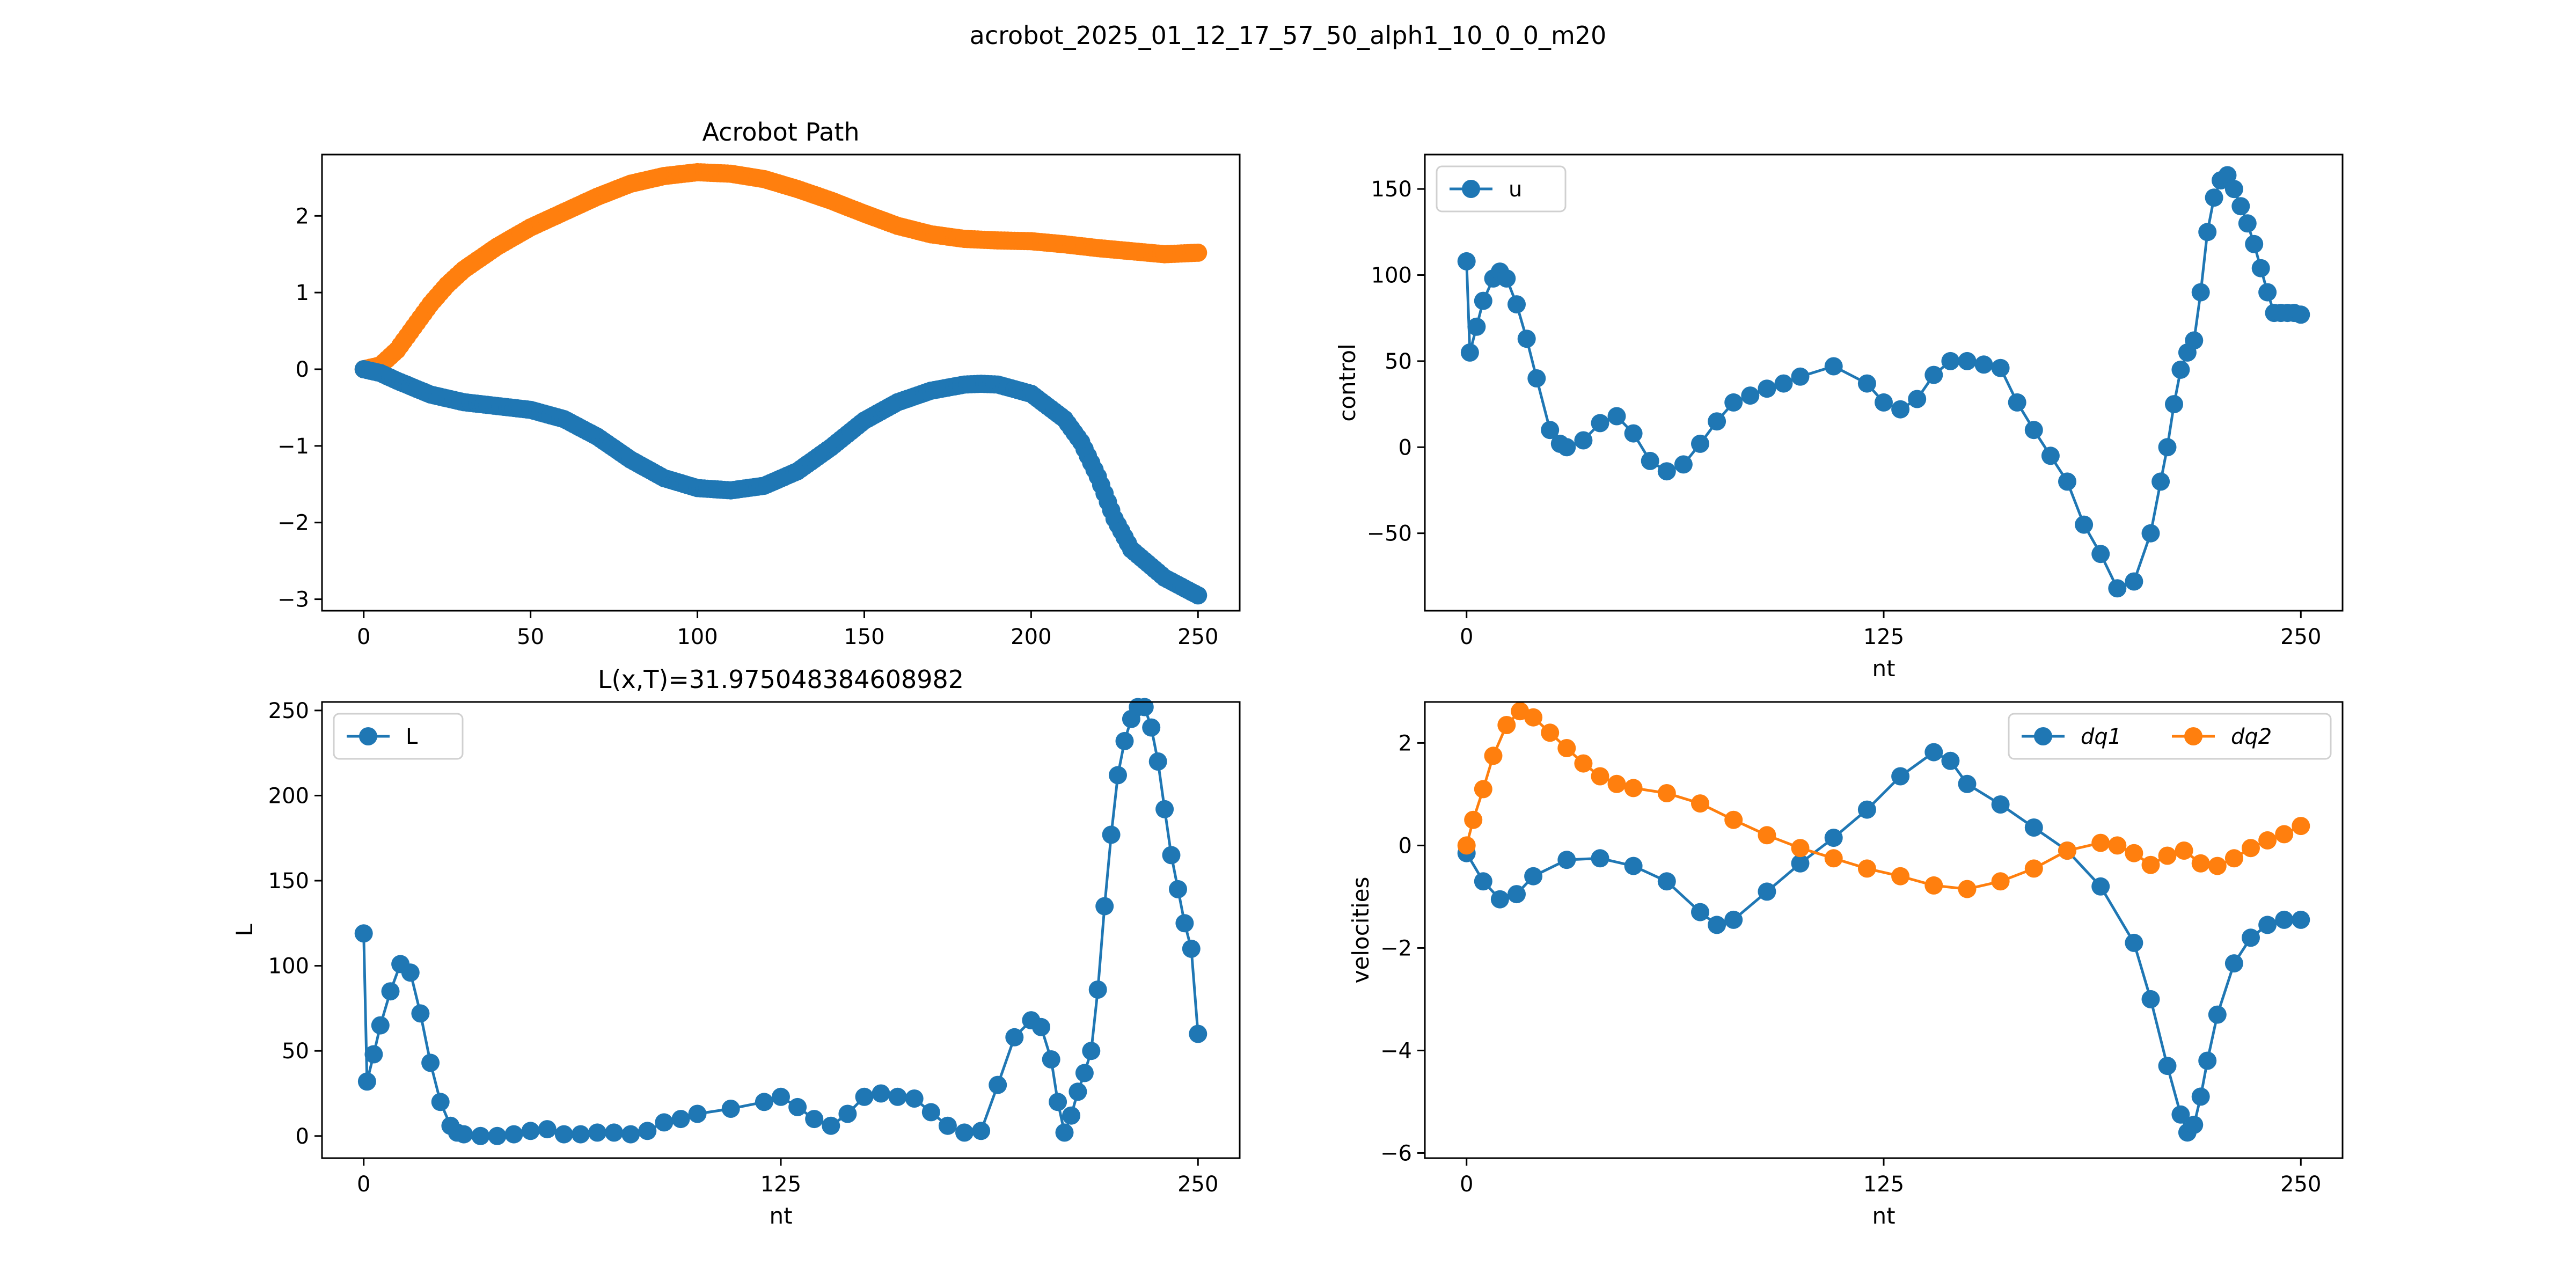 Image resolution: width=2576 pixels, height=1288 pixels. I want to click on y-tick-label: −3, so click(293, 600).